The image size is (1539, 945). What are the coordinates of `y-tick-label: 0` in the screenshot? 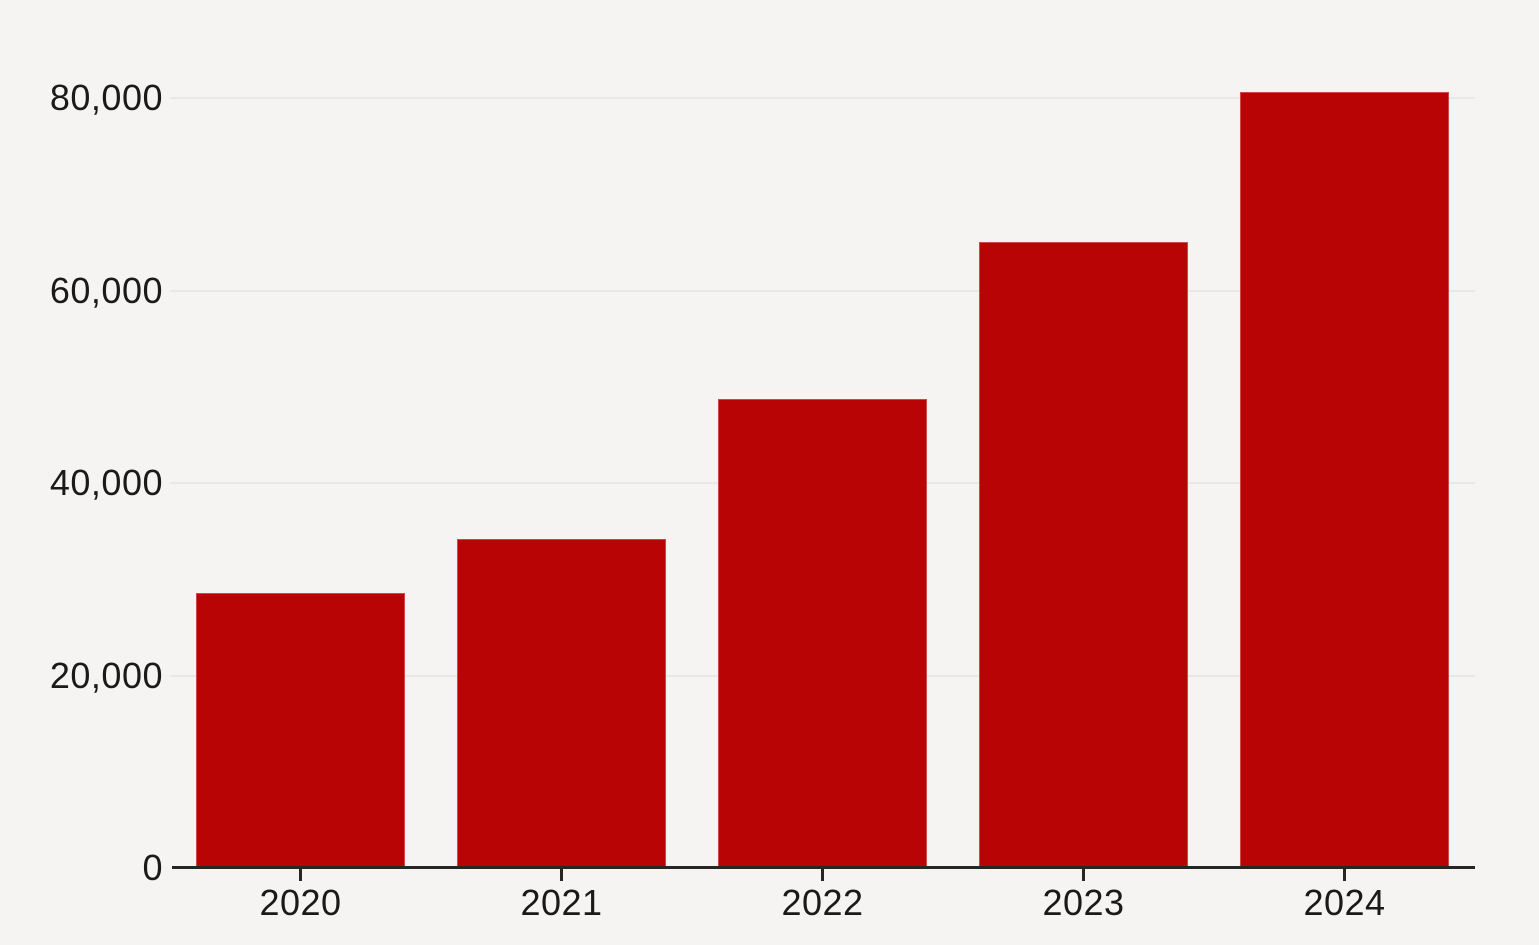 It's located at (152, 867).